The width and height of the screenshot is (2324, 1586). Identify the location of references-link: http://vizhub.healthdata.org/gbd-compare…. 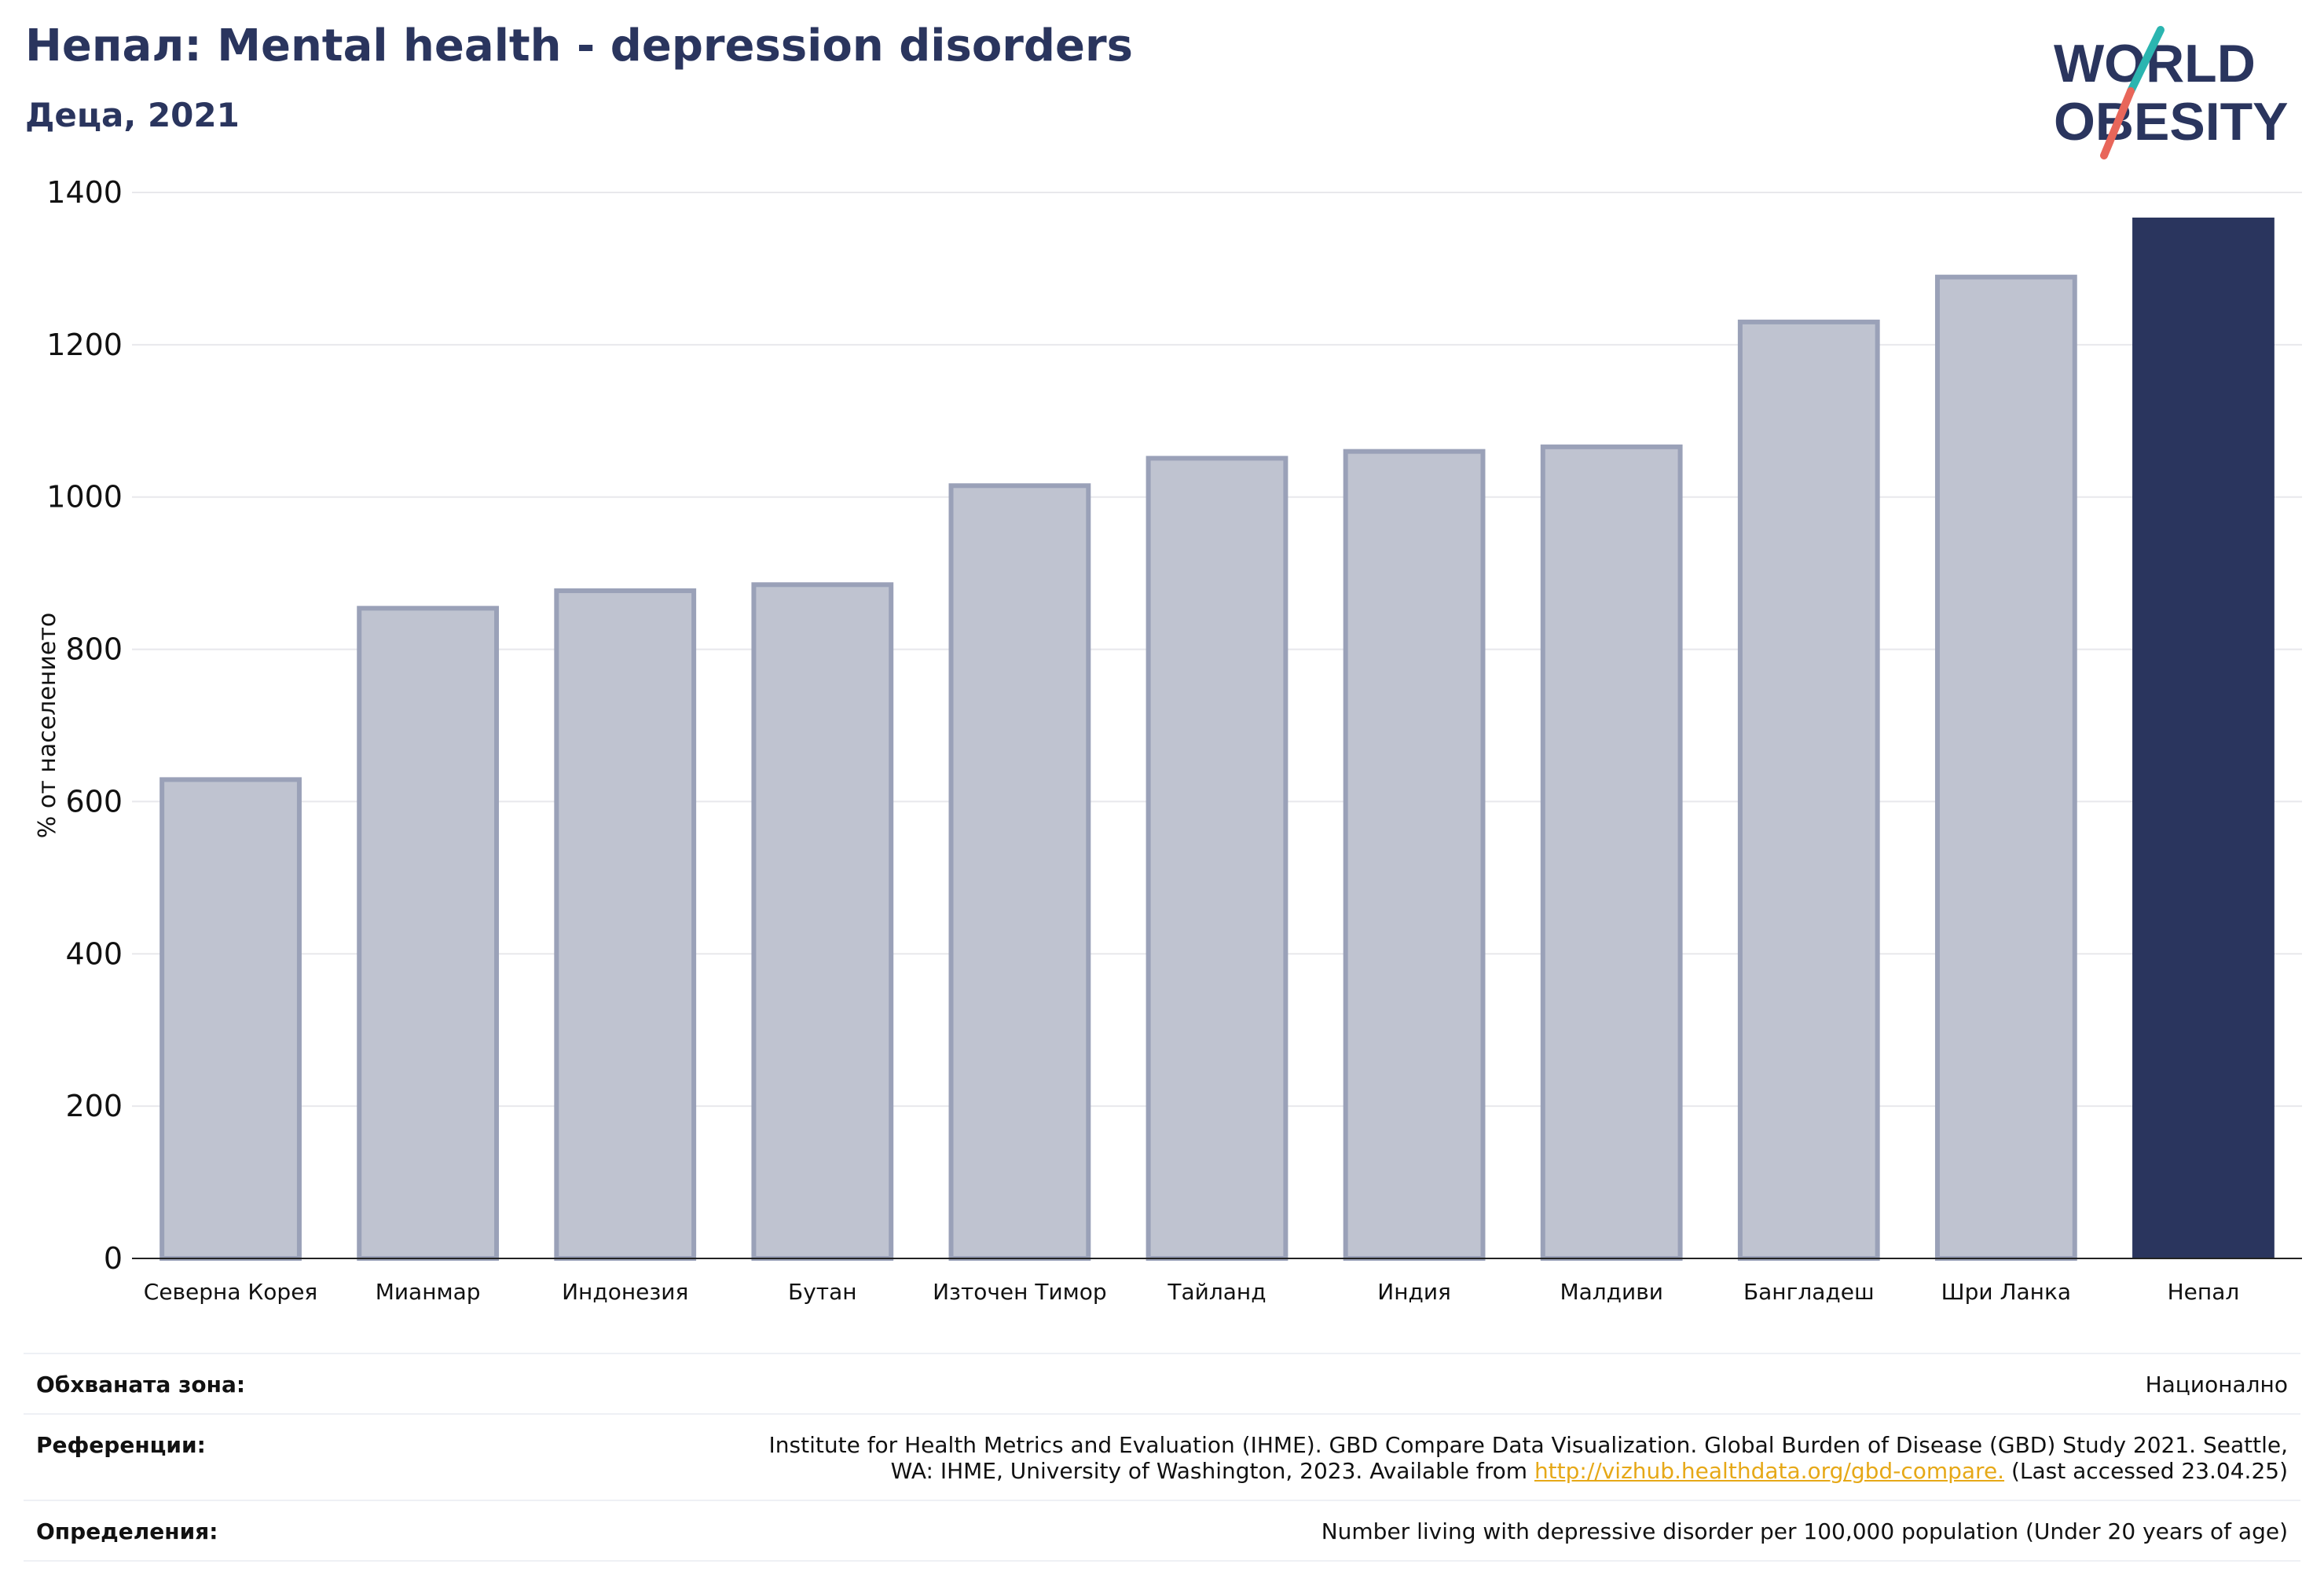
(1769, 1471).